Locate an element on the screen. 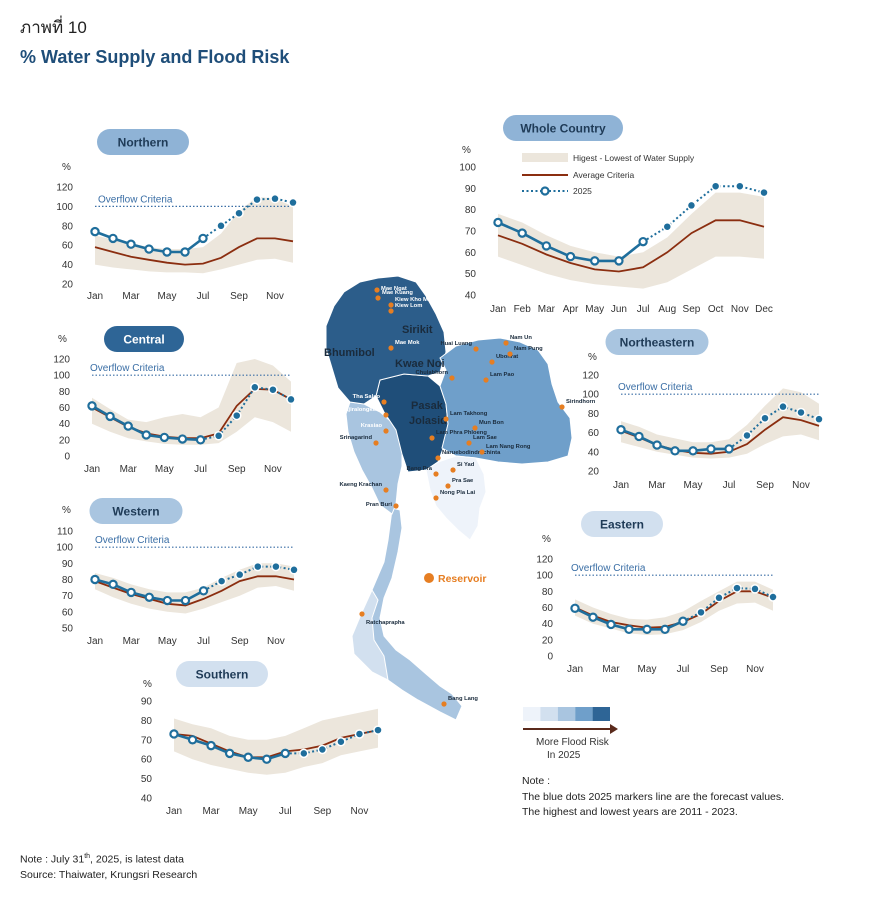 The height and width of the screenshot is (909, 870). reservoir-label: Lam Pao is located at coordinates (502, 375).